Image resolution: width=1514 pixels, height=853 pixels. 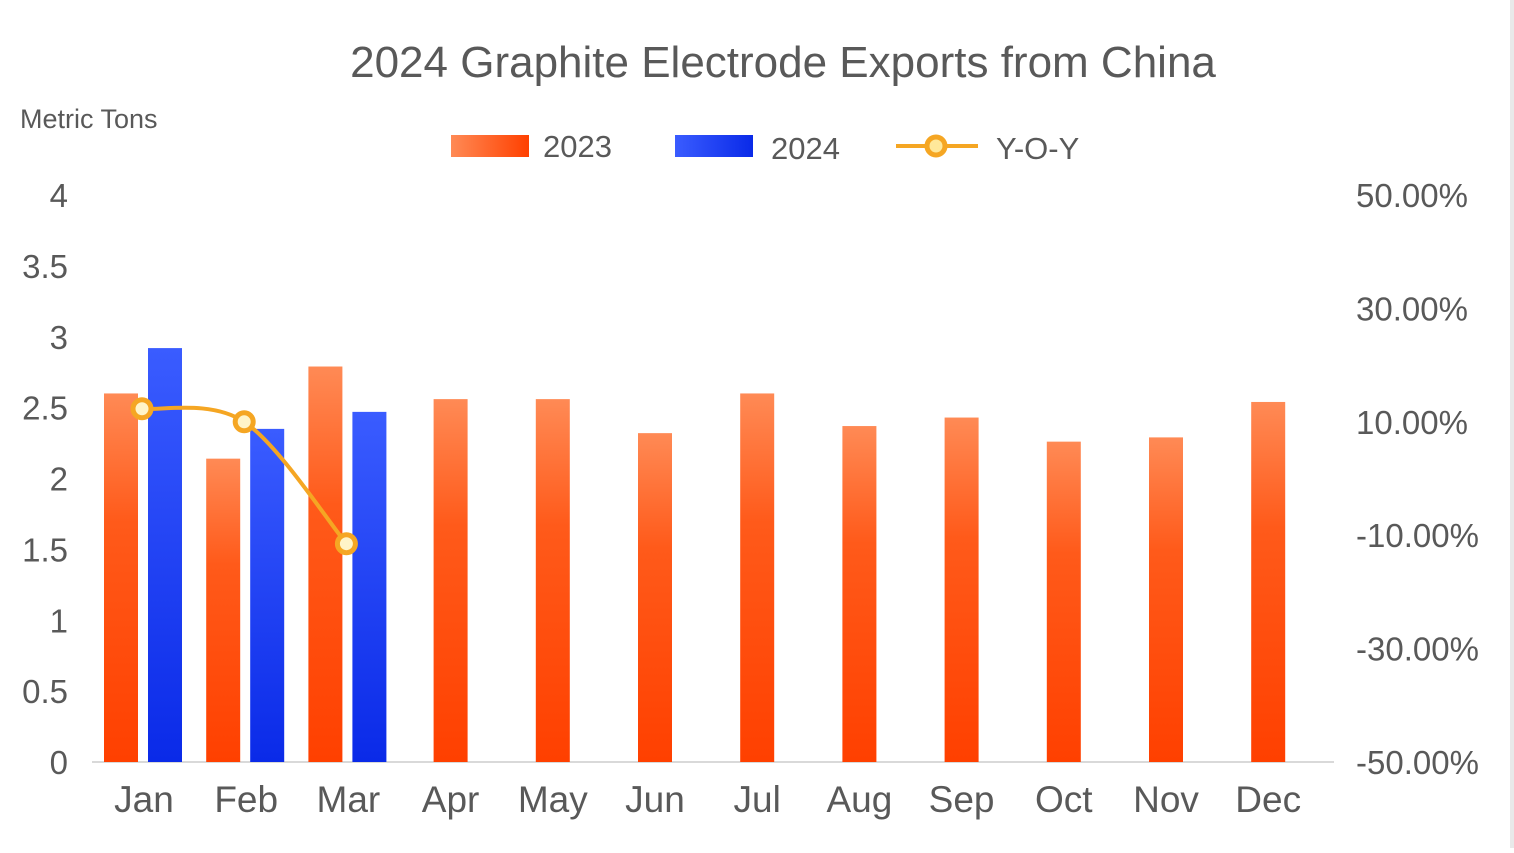 What do you see at coordinates (59, 195) in the screenshot?
I see `left-tick-label: 4` at bounding box center [59, 195].